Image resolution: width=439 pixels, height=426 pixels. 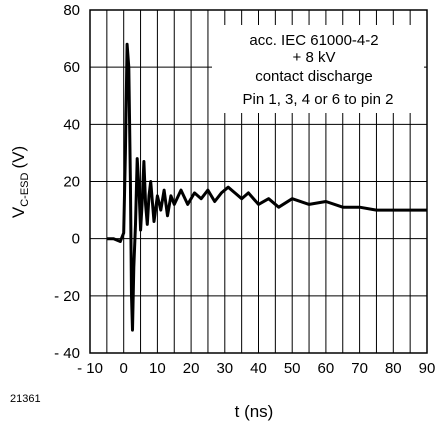 I want to click on annotation-line-1: acc. IEC 61000-4-2, so click(x=313, y=40).